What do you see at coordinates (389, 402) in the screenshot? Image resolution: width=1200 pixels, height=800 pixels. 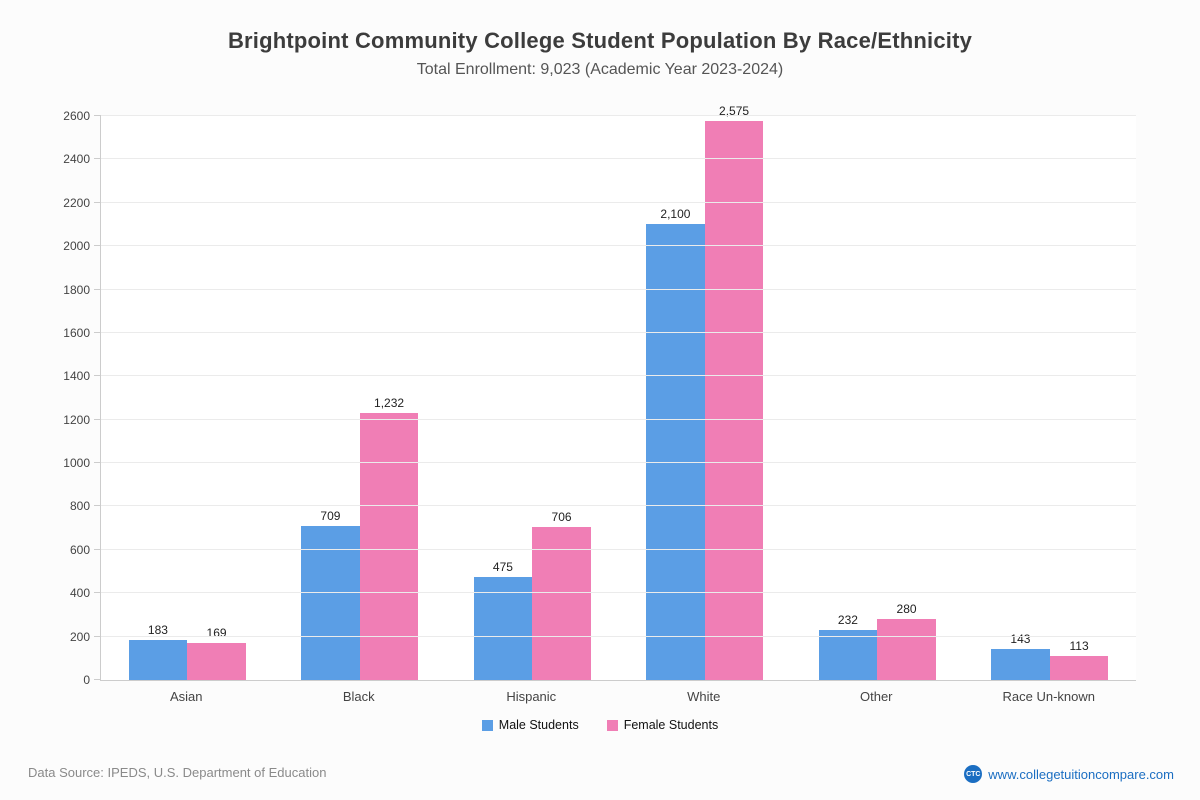 I see `bar-value-label: 1,232` at bounding box center [389, 402].